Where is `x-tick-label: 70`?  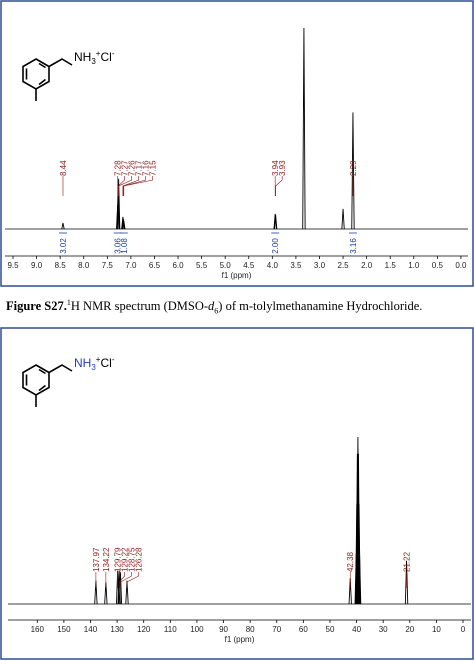
x-tick-label: 70 is located at coordinates (276, 629).